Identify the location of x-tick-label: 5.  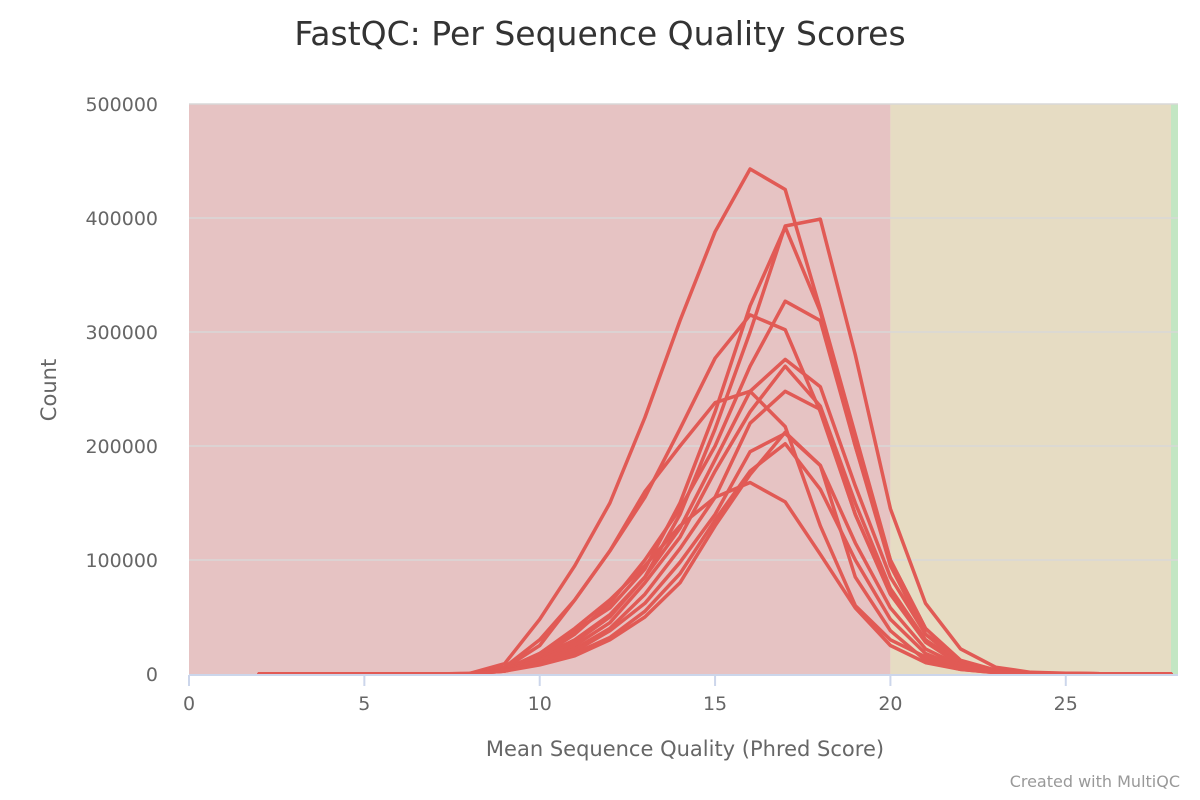
(364, 704).